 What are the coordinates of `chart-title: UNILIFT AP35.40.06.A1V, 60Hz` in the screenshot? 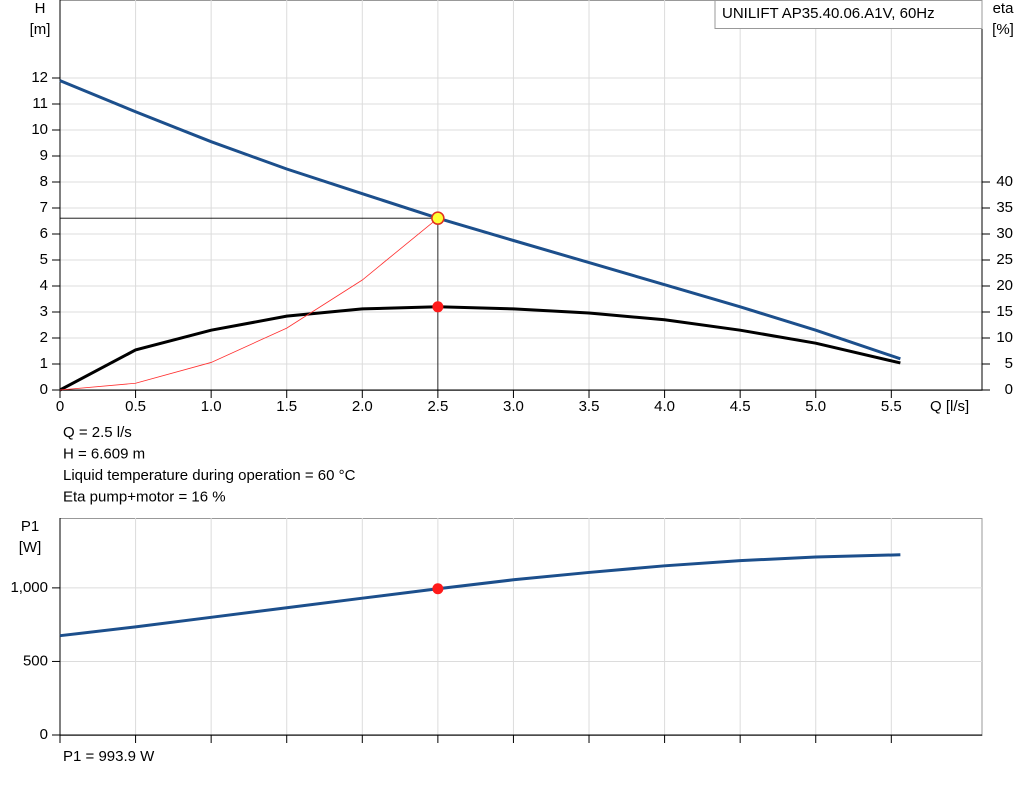 It's located at (828, 13).